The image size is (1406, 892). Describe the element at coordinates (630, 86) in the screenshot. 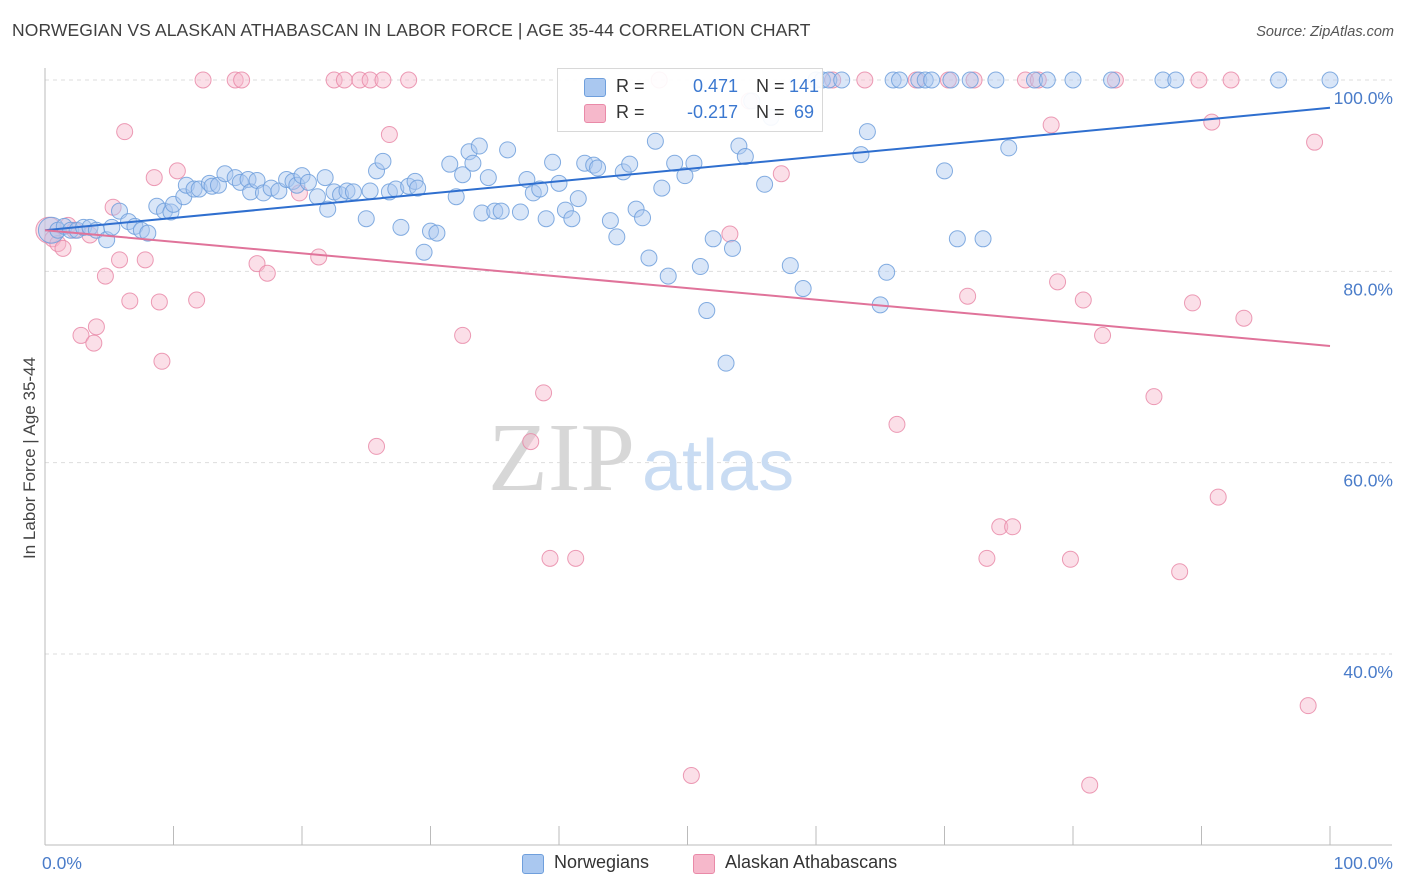

I see `r-key: R =` at that location.